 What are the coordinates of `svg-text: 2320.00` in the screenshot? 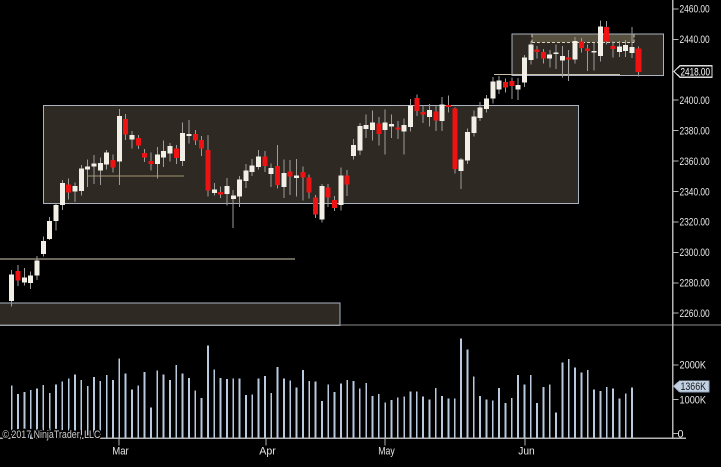 It's located at (695, 223).